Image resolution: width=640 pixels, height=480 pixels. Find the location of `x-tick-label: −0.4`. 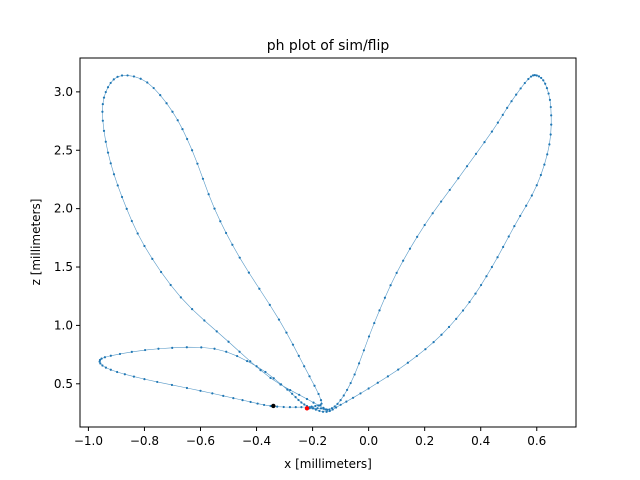

x-tick-label: −0.4 is located at coordinates (256, 441).